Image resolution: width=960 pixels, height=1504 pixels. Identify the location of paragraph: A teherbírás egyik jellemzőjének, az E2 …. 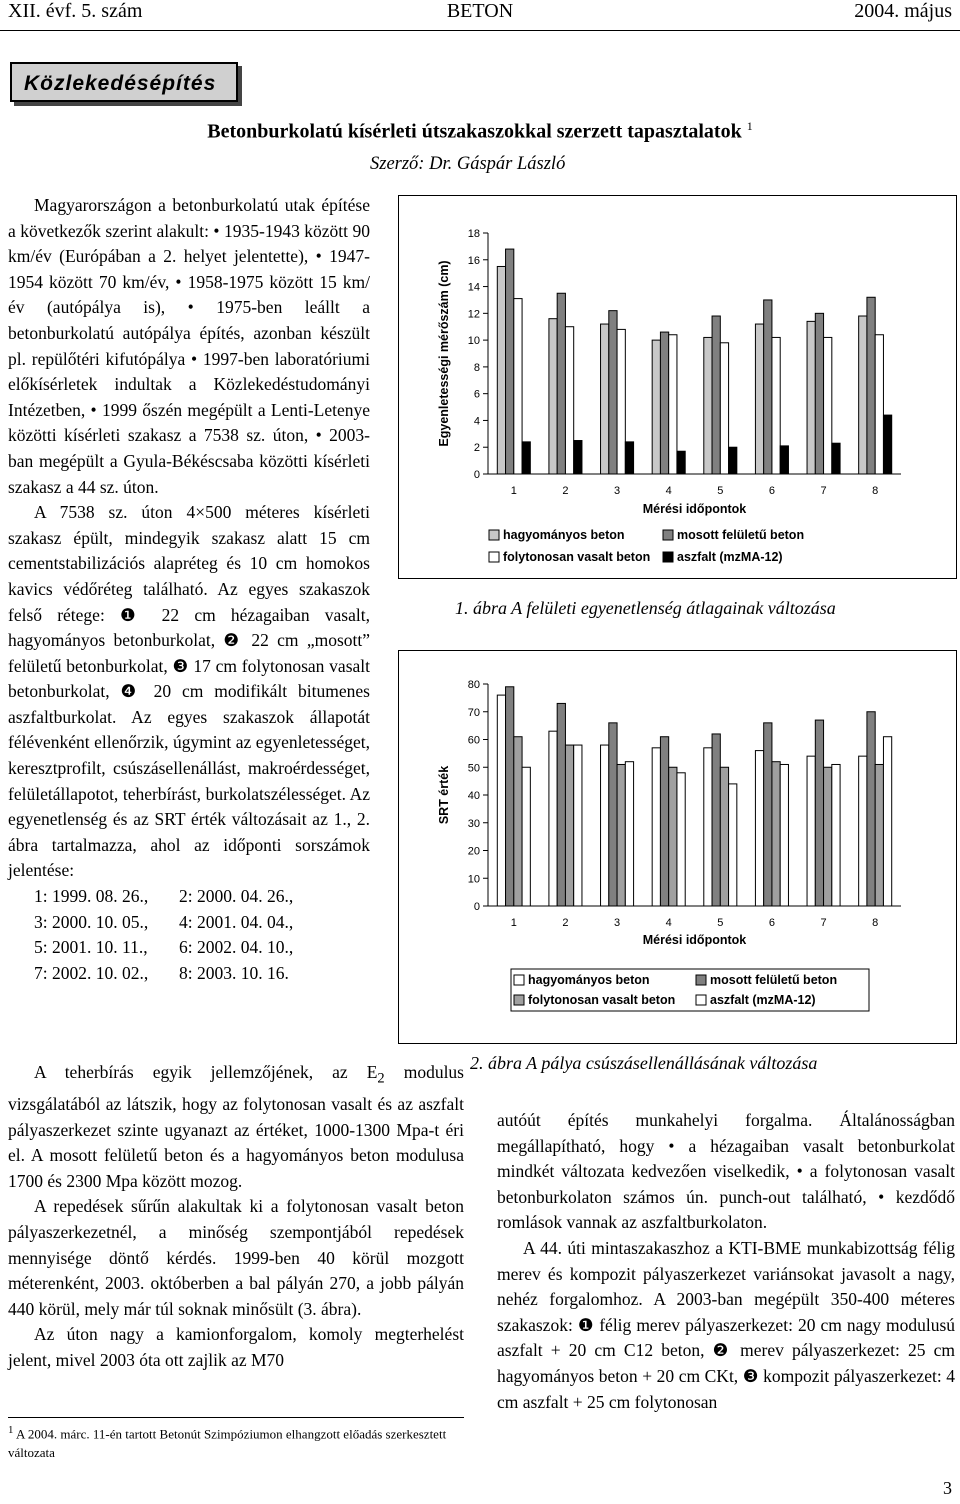
(236, 1127).